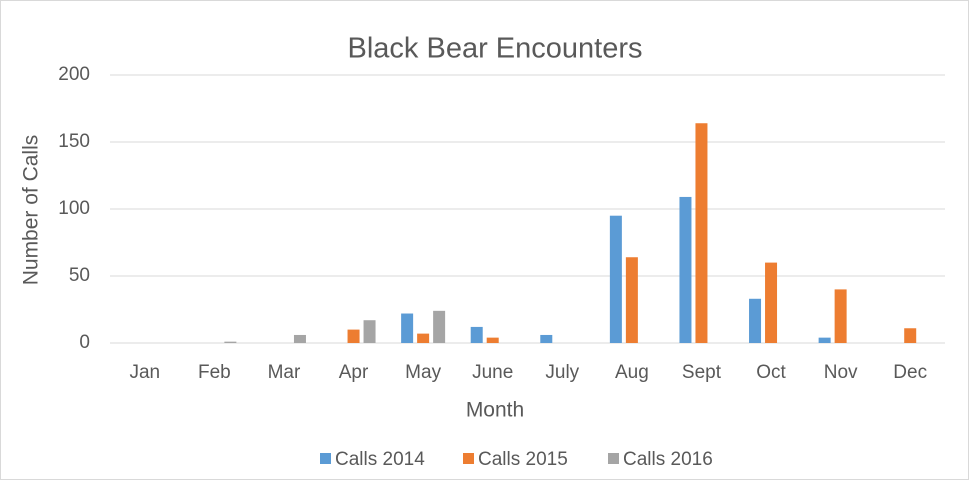  Describe the element at coordinates (423, 372) in the screenshot. I see `x-tick-label: May` at that location.